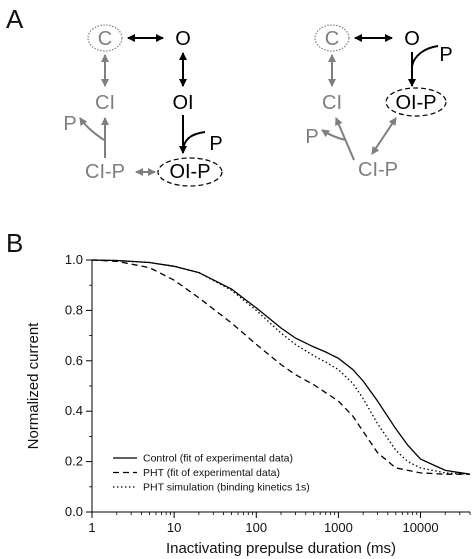 This screenshot has width=474, height=559. I want to click on state-ci-label-right: CI, so click(332, 103).